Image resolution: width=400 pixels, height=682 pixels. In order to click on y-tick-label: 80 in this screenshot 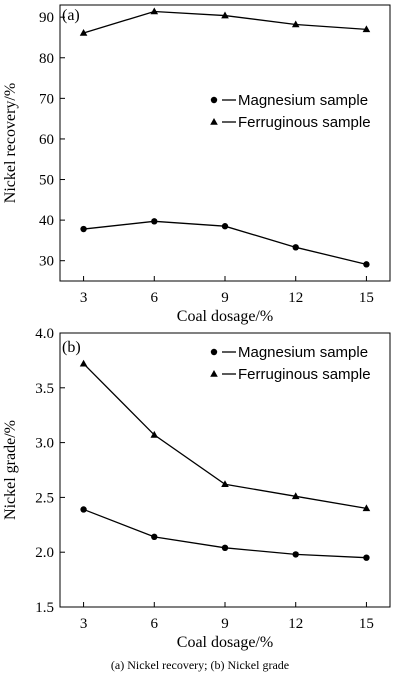, I will do `click(46, 59)`.